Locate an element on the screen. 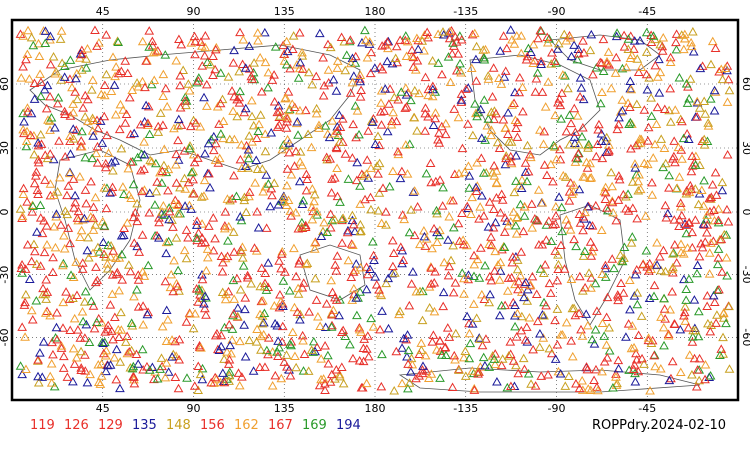 The height and width of the screenshot is (450, 750). right-lat-label: 0 is located at coordinates (745, 212).